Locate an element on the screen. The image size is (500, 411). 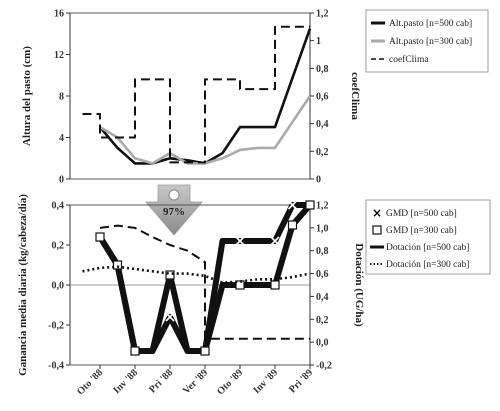
top-left-tick-label: 4 is located at coordinates (61, 138).